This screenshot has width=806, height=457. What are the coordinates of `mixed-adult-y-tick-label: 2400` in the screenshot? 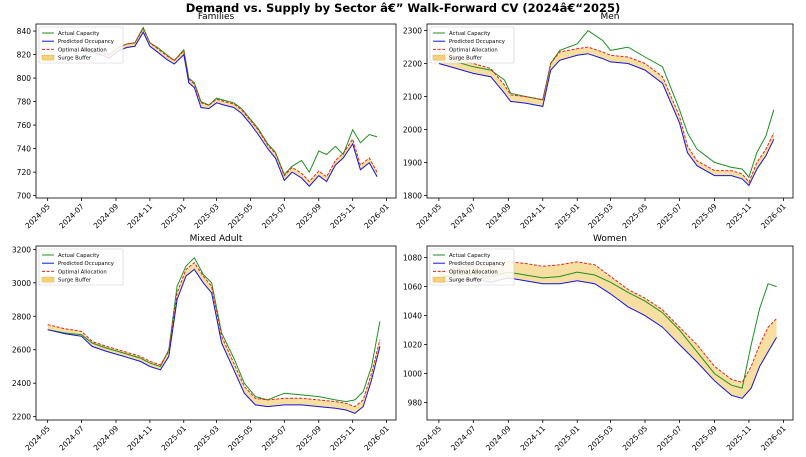 It's located at (21, 383).